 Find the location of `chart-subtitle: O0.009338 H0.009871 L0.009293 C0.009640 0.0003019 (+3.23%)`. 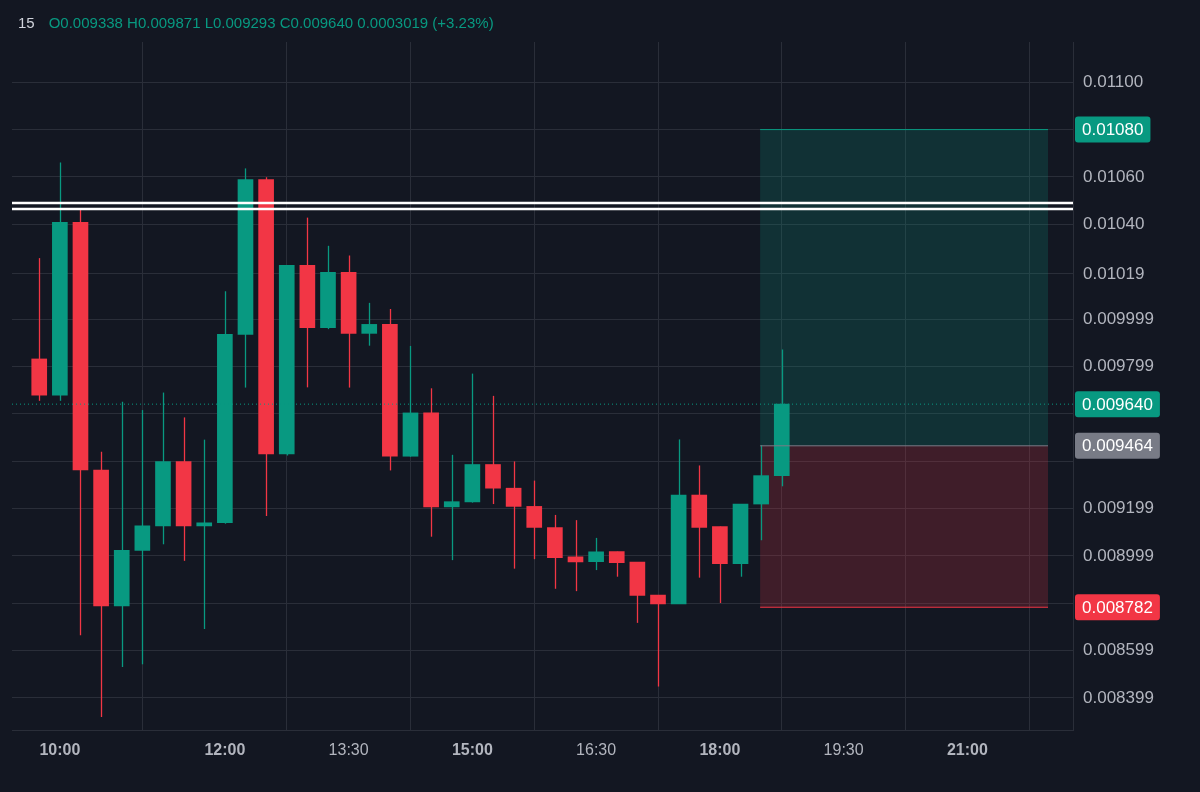

chart-subtitle: O0.009338 H0.009871 L0.009293 C0.009640 0.0003019 (+3.23%) is located at coordinates (271, 23).